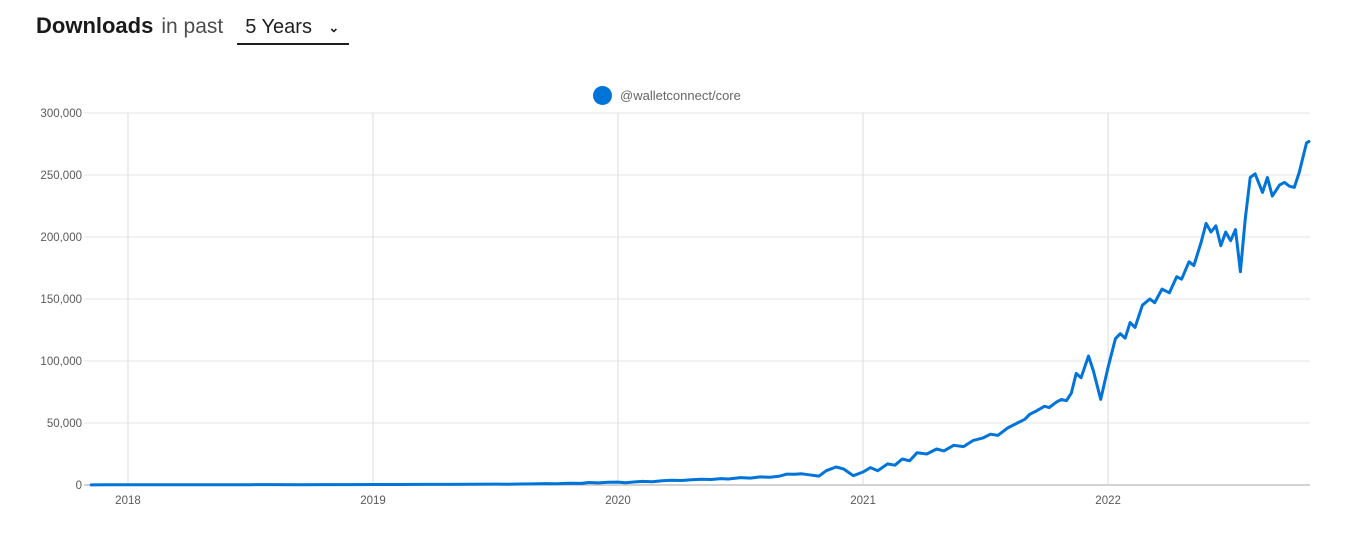 This screenshot has width=1355, height=534. What do you see at coordinates (863, 501) in the screenshot?
I see `x-tick-label: 2021` at bounding box center [863, 501].